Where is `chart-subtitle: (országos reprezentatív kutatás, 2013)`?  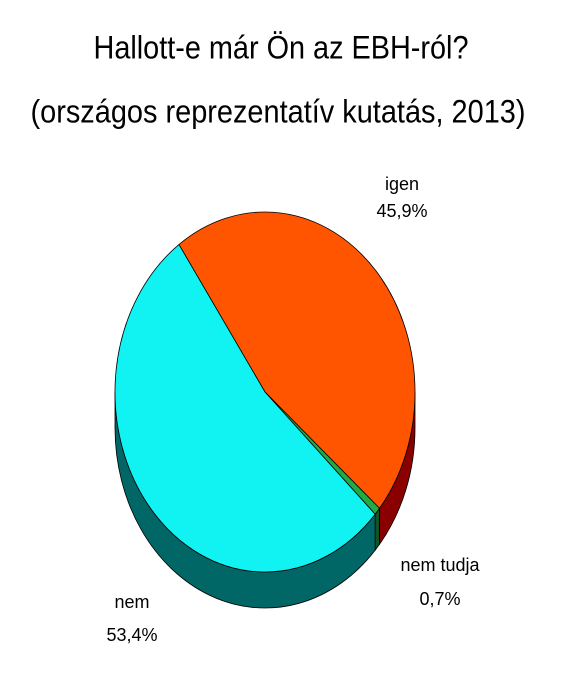
chart-subtitle: (országos reprezentatív kutatás, 2013) is located at coordinates (278, 111).